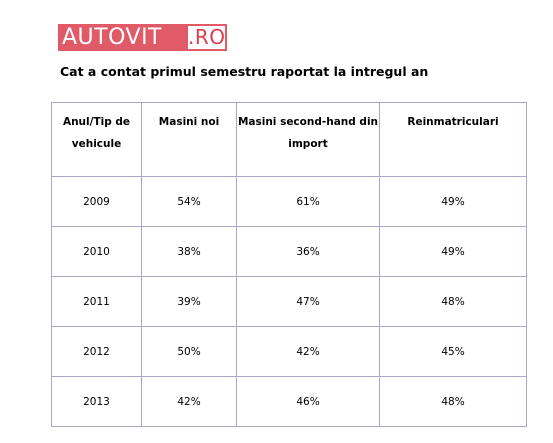  What do you see at coordinates (96, 351) in the screenshot?
I see `cell-year: 2012` at bounding box center [96, 351].